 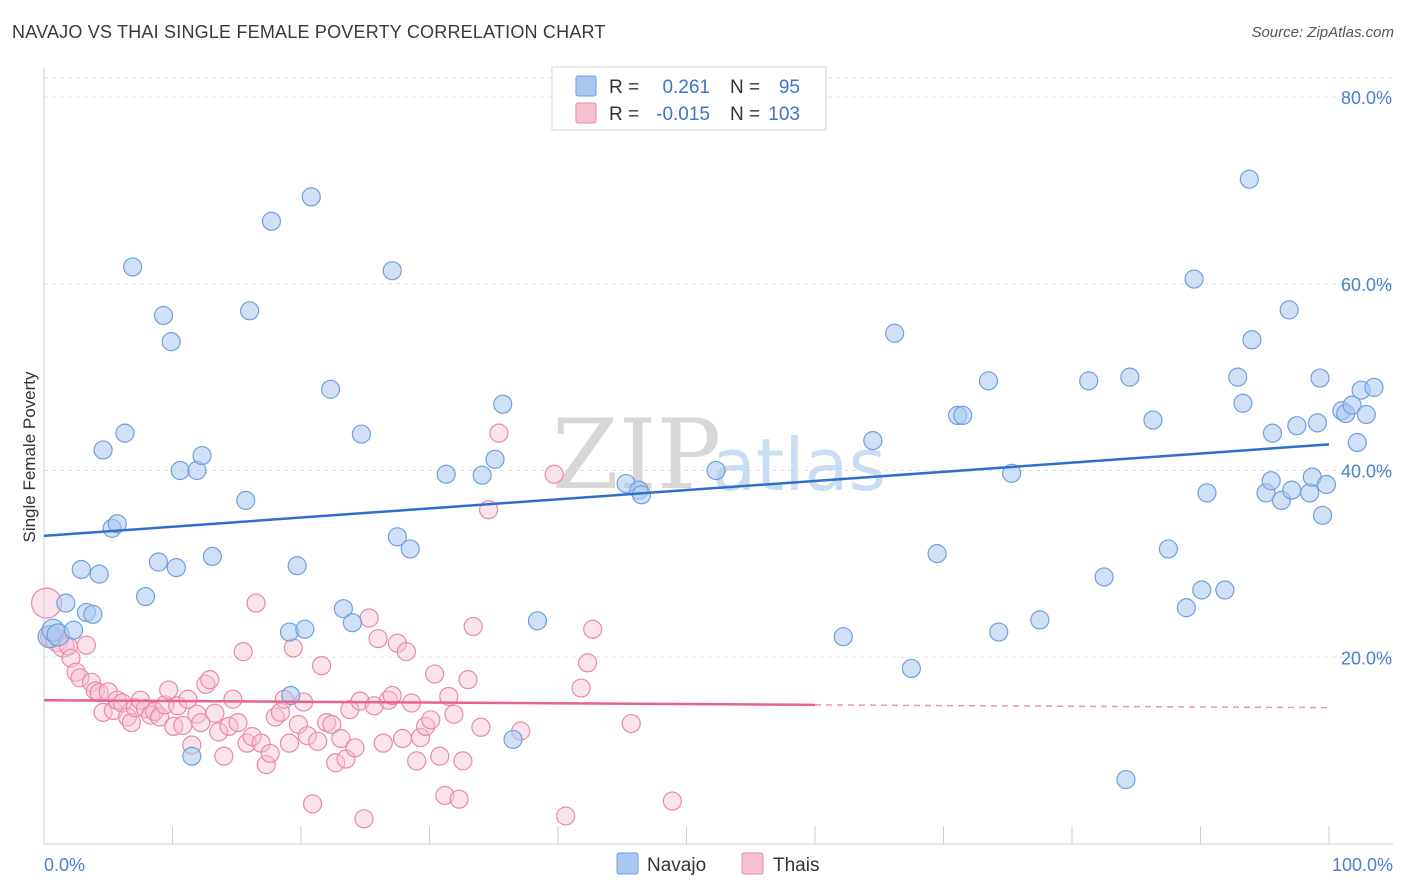 I want to click on x-tick-label-100: 100.0%, so click(x=1362, y=865).